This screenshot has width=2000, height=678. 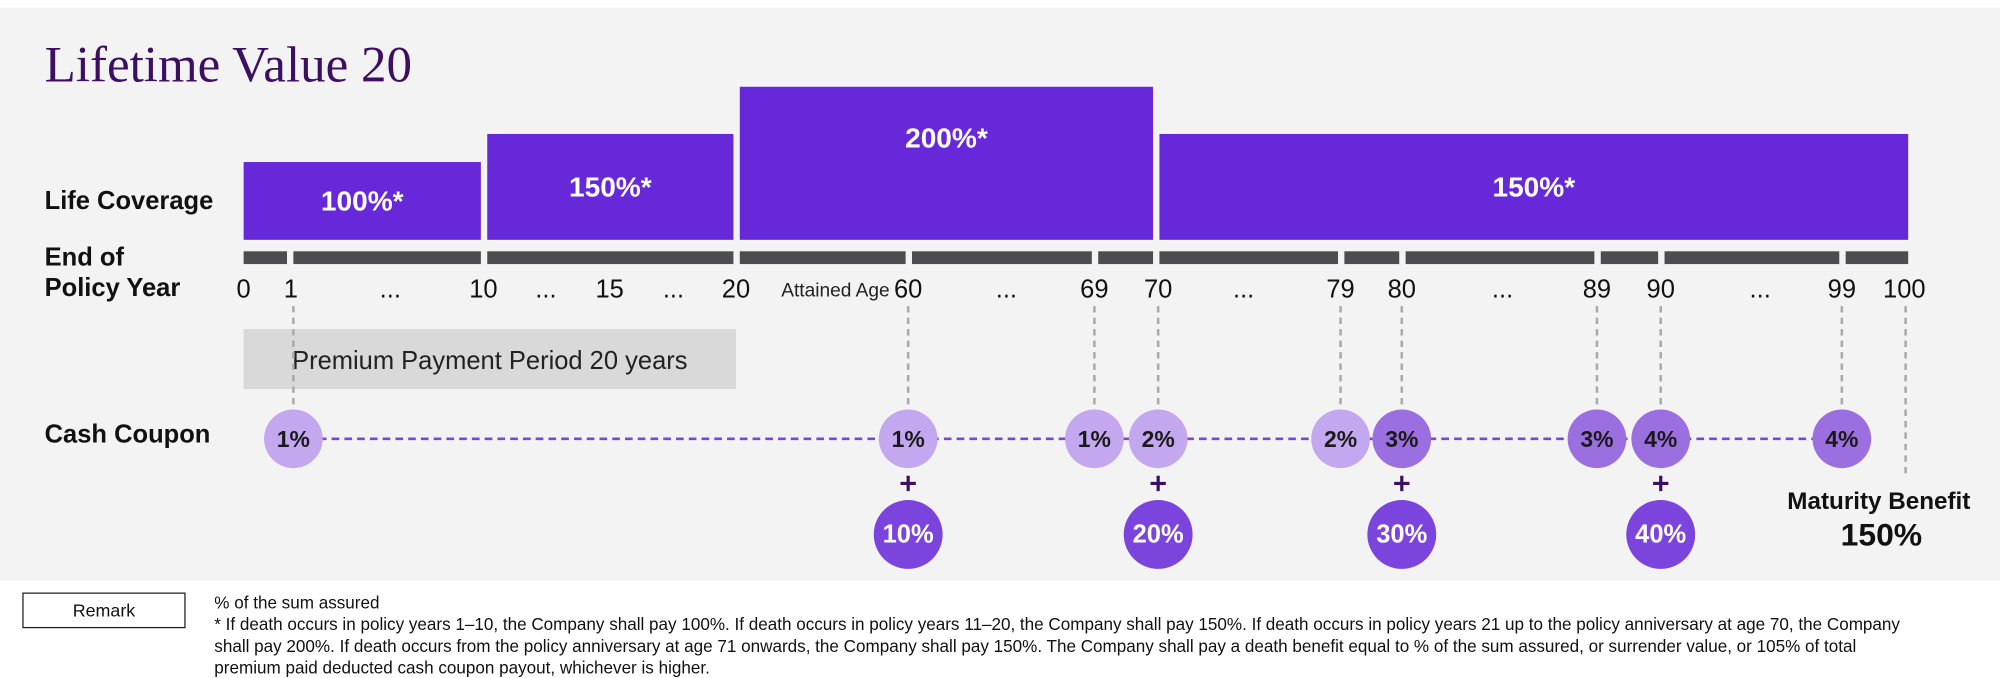 I want to click on year-label: 100, so click(x=1904, y=290).